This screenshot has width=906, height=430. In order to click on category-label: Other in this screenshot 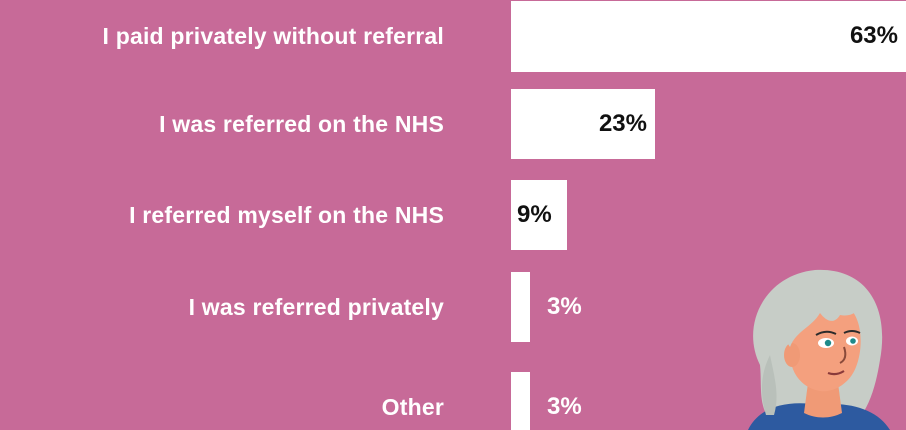, I will do `click(412, 407)`.